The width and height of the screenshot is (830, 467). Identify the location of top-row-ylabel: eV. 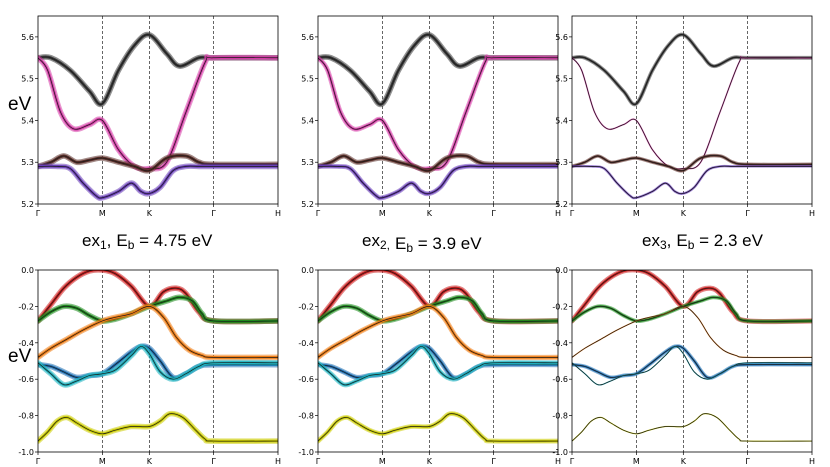
(20, 104).